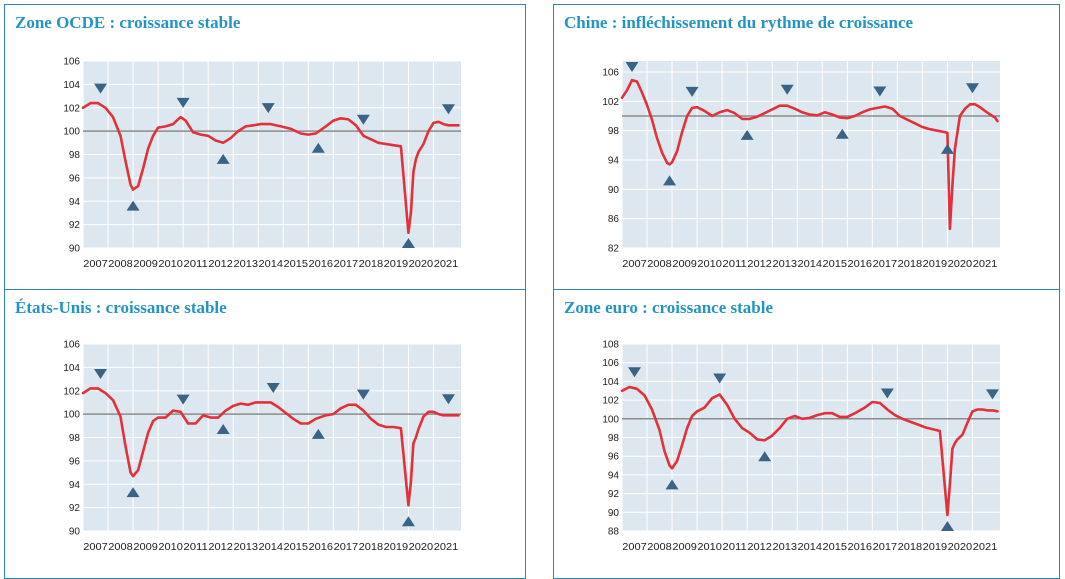 The height and width of the screenshot is (579, 1065). I want to click on y-tick-label: 86, so click(614, 219).